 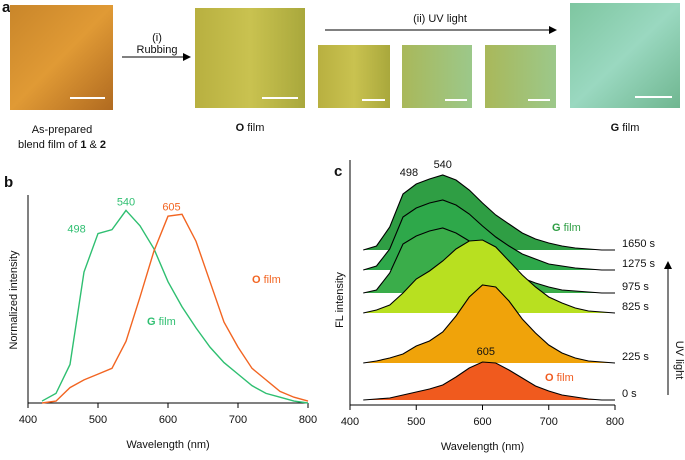 What do you see at coordinates (83, 145) in the screenshot?
I see `caption-part: 1` at bounding box center [83, 145].